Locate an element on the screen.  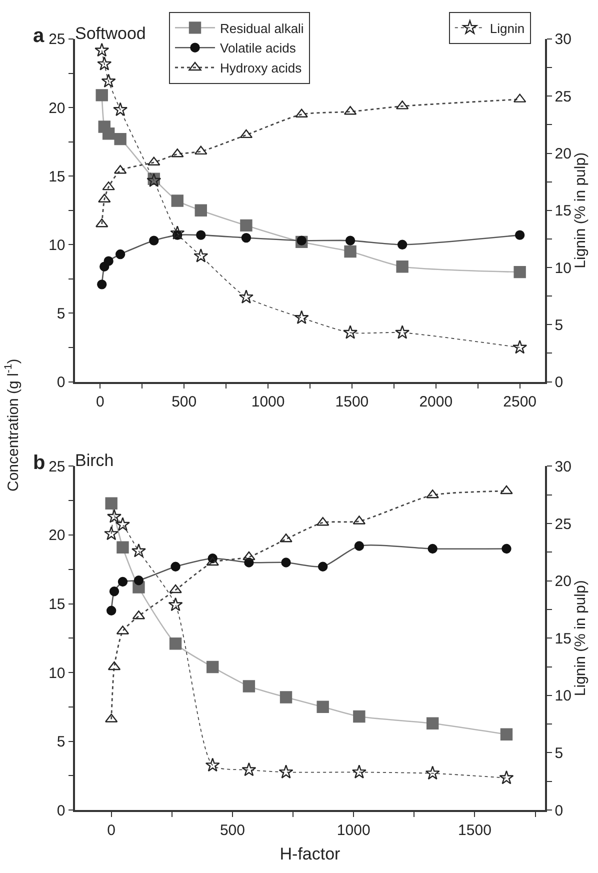
chart-title: Softwood is located at coordinates (110, 33).